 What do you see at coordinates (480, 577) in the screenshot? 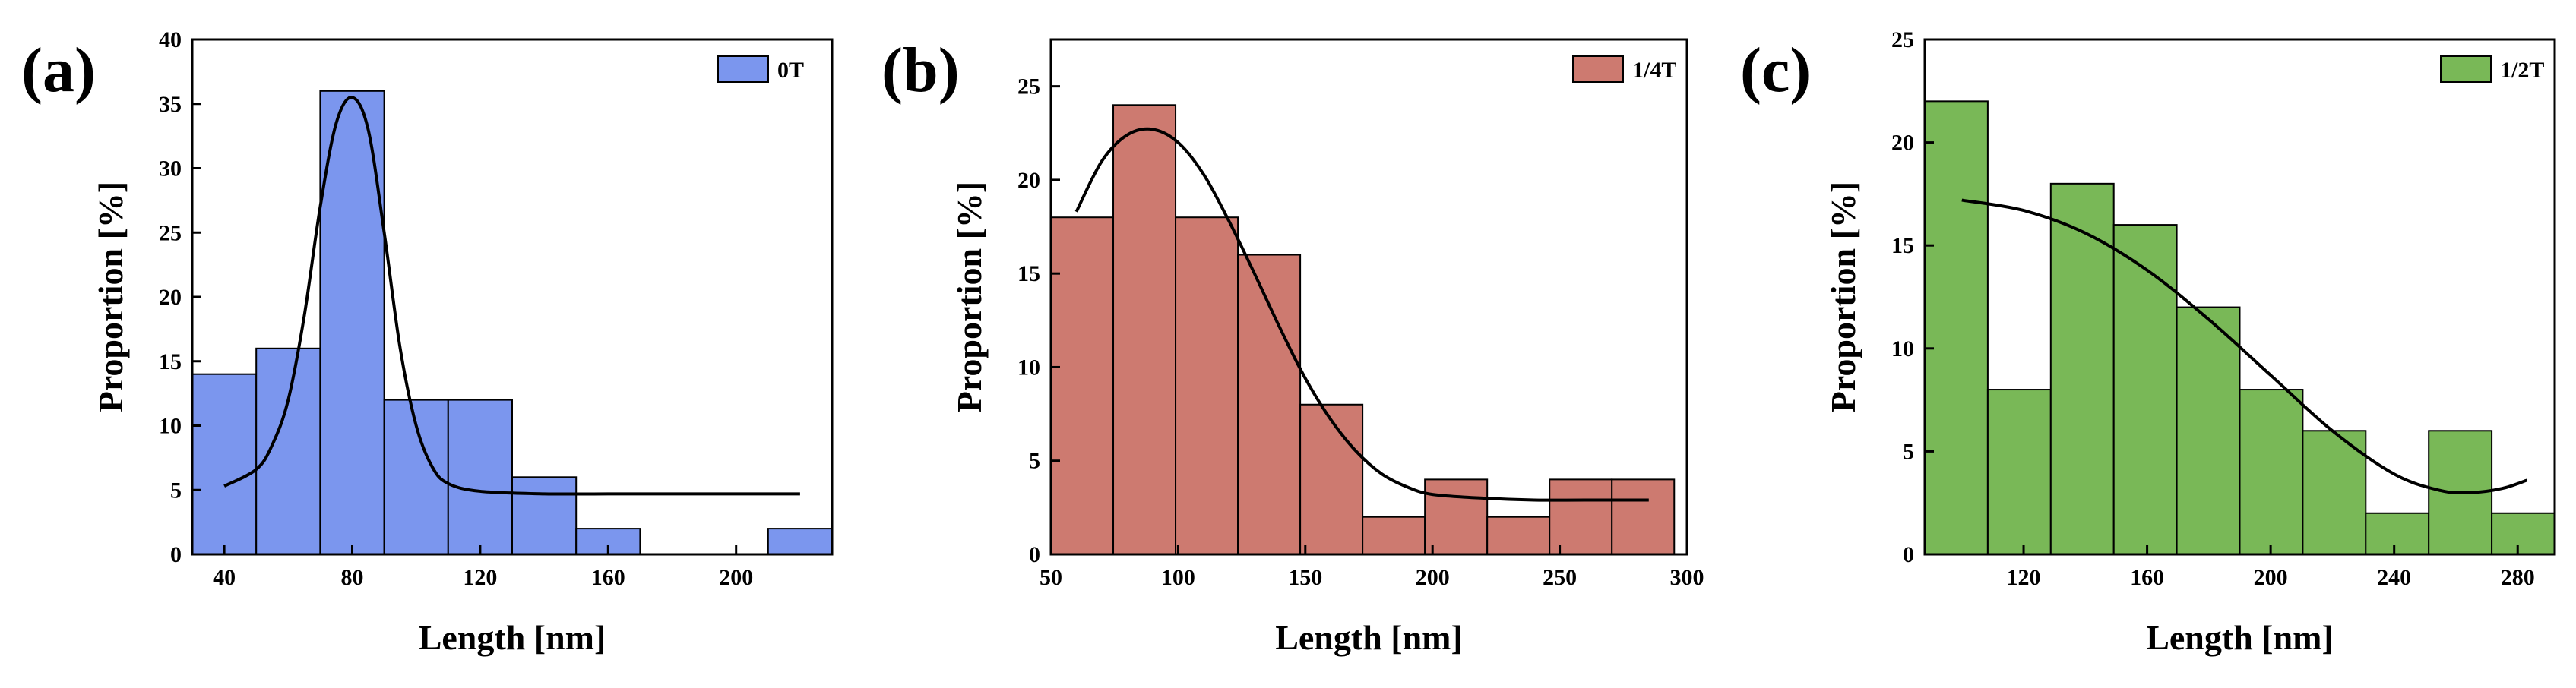
I see `panel-a-x-tick-label-2: 120` at bounding box center [480, 577].